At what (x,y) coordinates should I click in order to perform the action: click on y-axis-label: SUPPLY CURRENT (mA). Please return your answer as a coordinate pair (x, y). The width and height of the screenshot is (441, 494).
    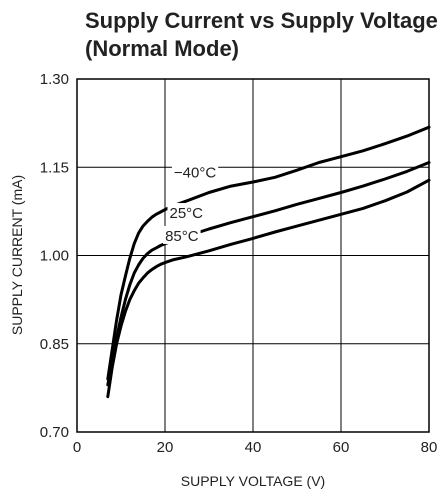
    Looking at the image, I should click on (17, 255).